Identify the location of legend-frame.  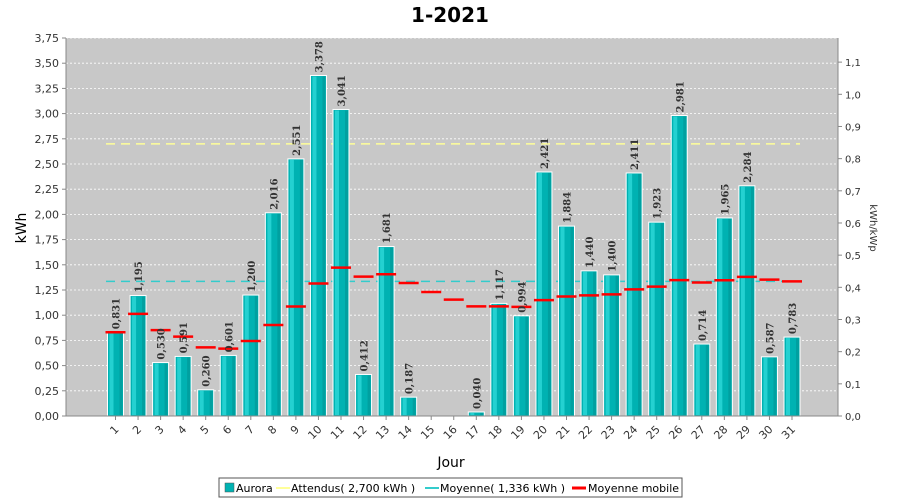
(450, 487).